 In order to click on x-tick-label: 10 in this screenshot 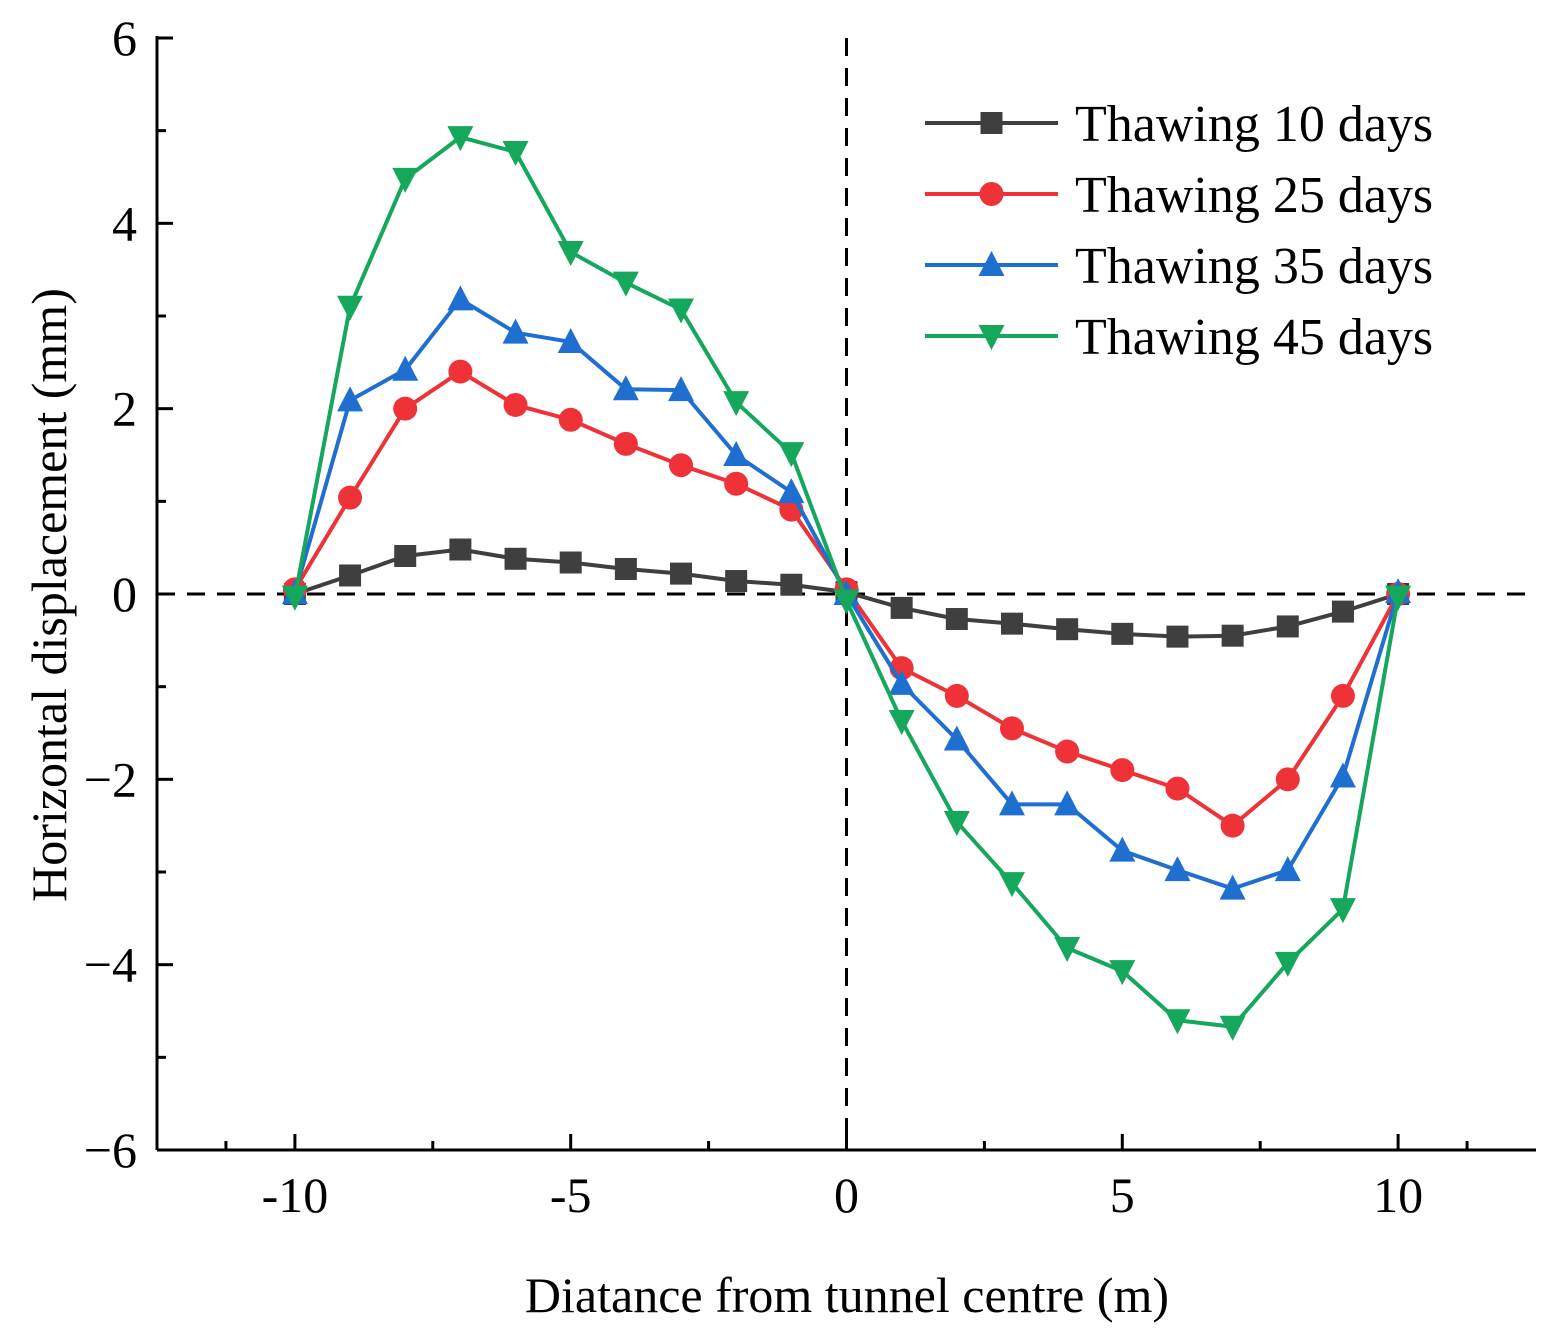, I will do `click(1398, 1195)`.